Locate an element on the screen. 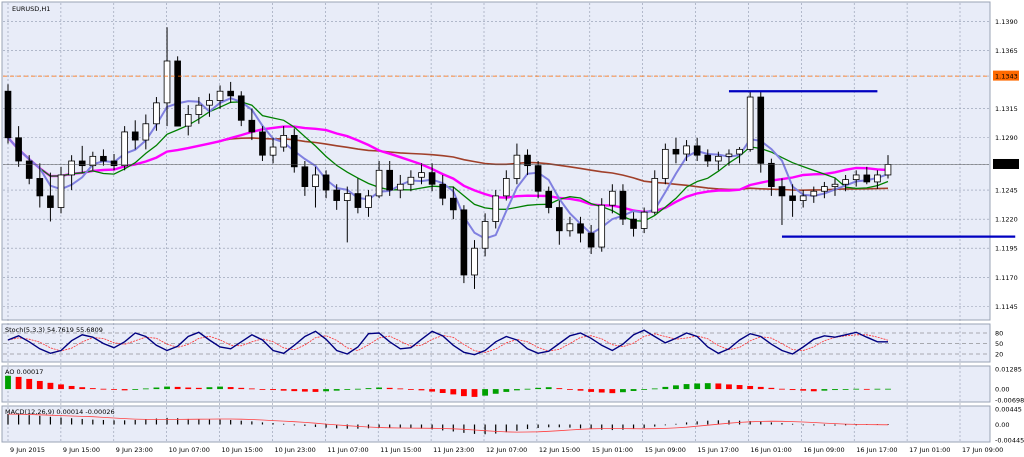 Image resolution: width=1024 pixels, height=457 pixels. time-tick-label: 16 Jun 09:00 is located at coordinates (823, 450).